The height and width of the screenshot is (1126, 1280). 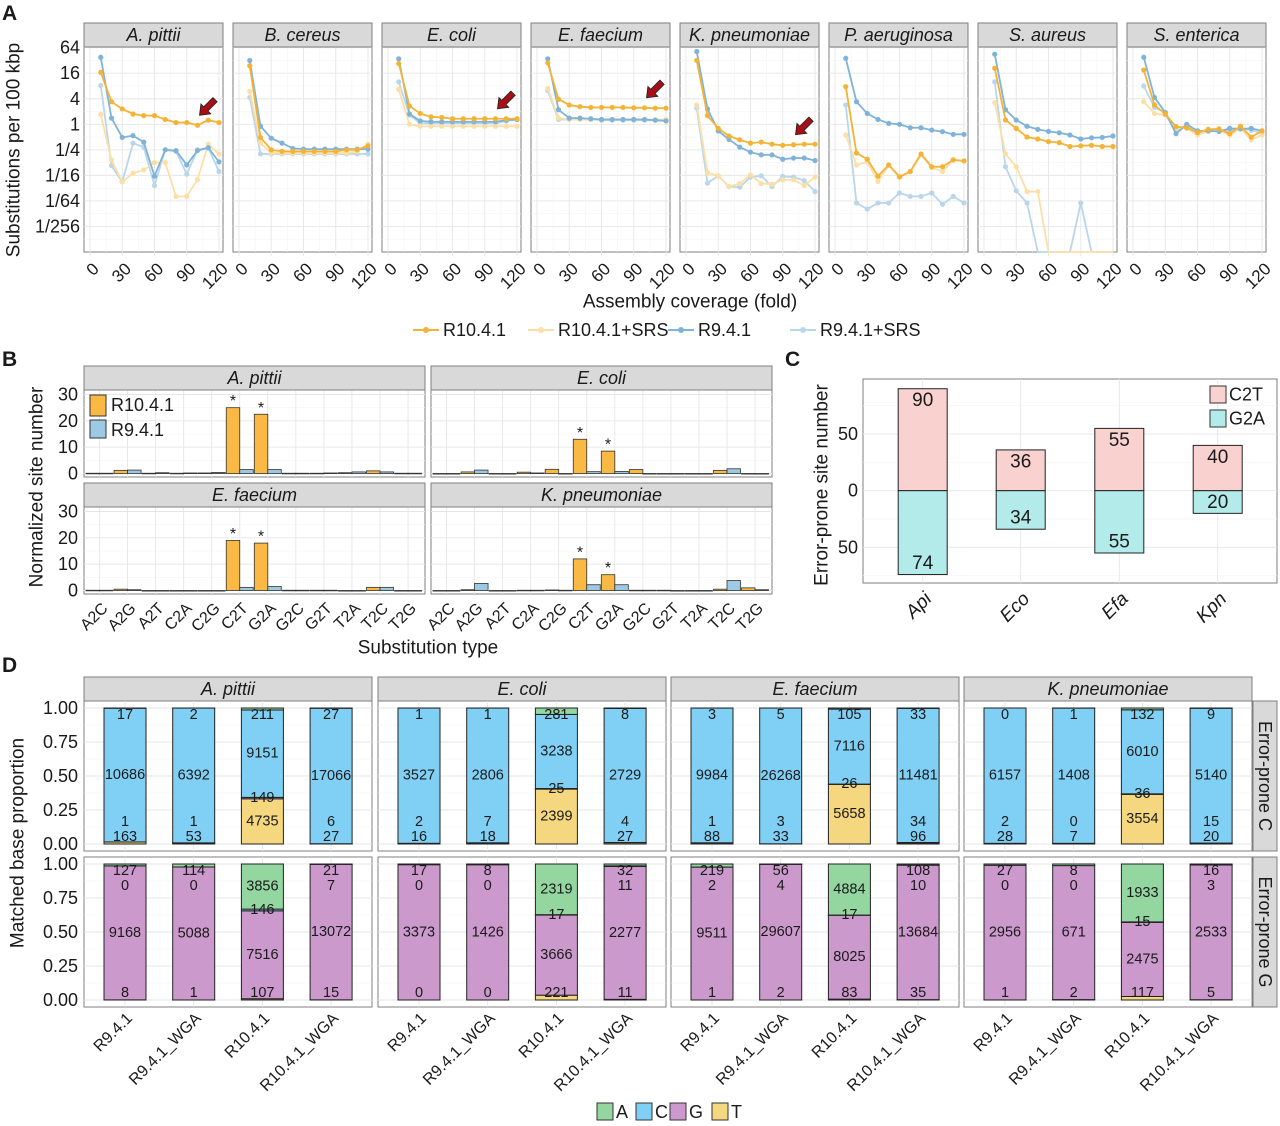 I want to click on bar-R9.4.1-C2A, so click(x=190, y=591).